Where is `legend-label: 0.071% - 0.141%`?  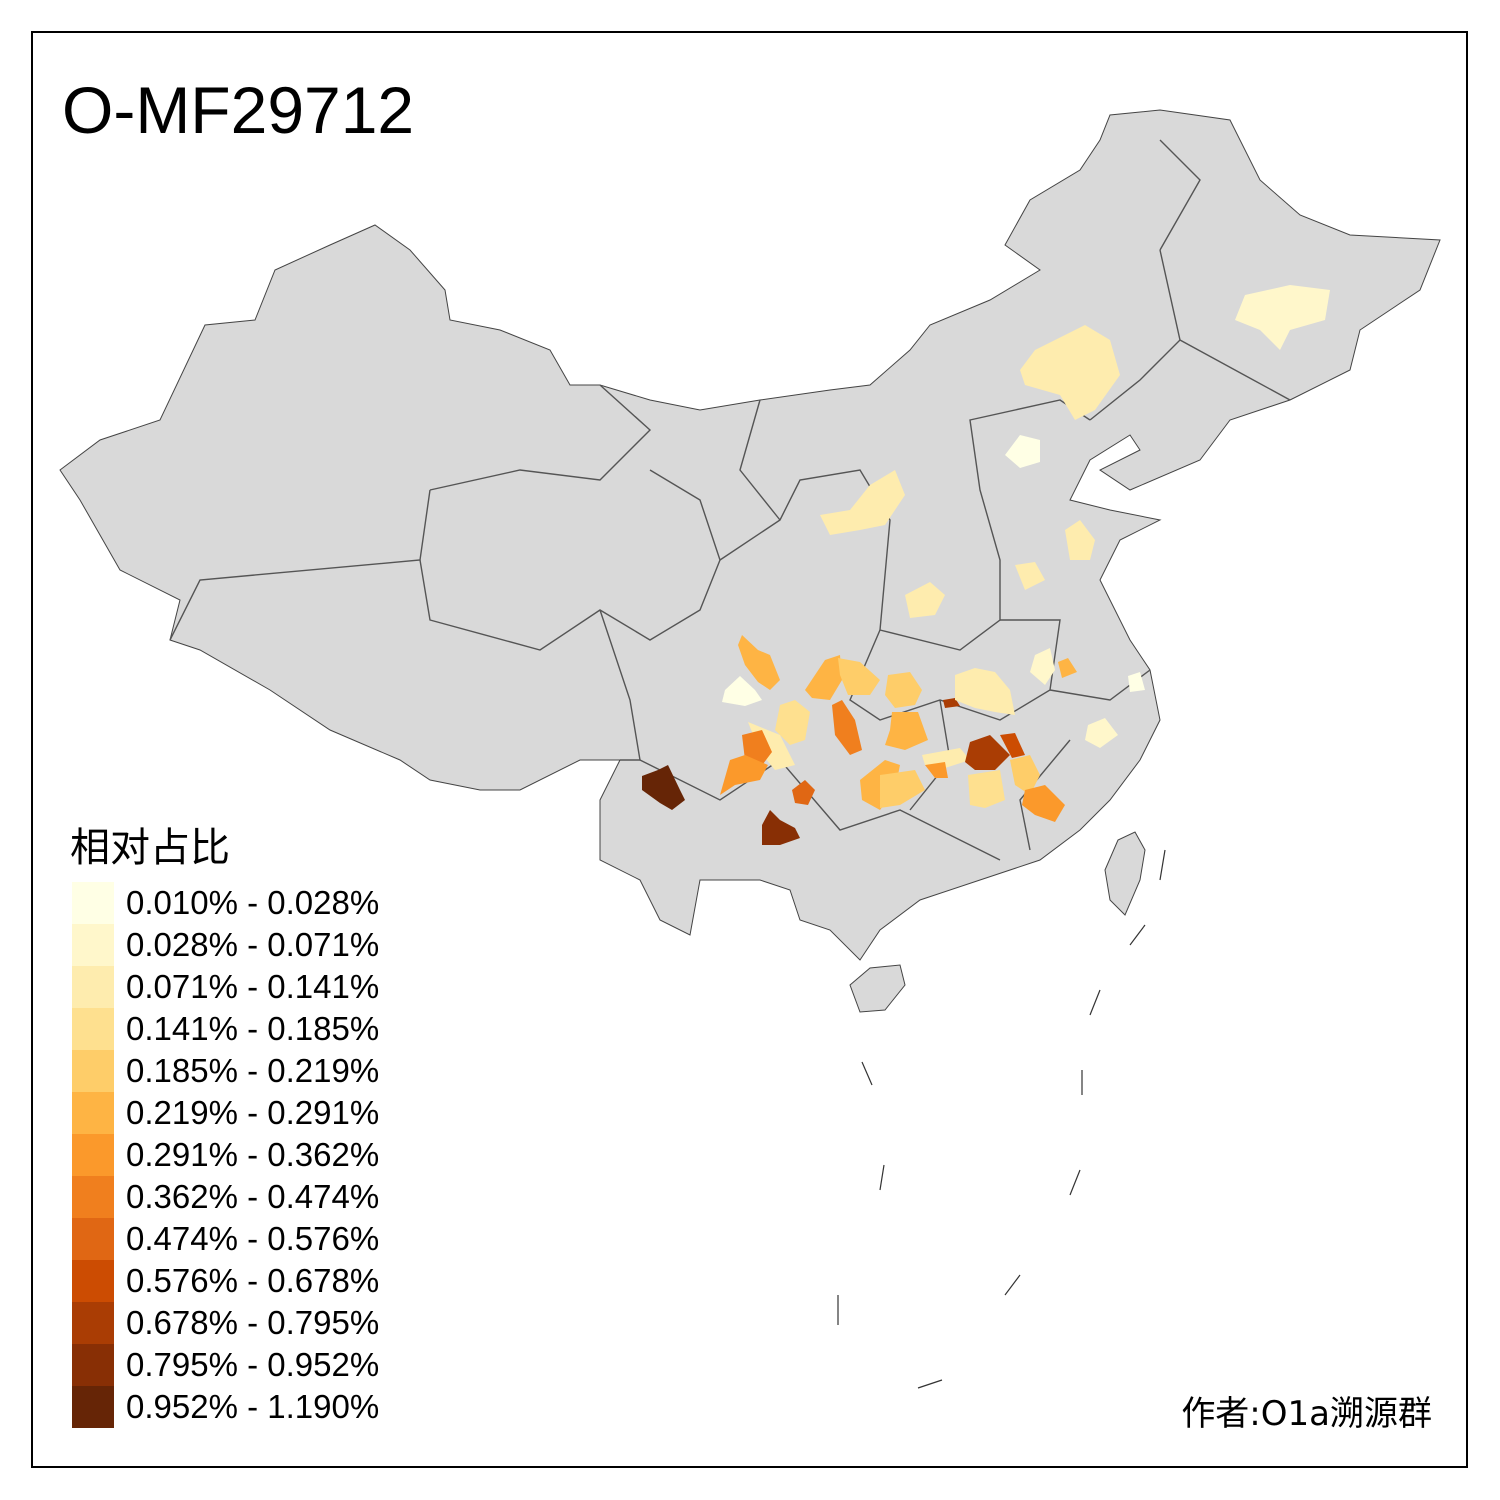 legend-label: 0.071% - 0.141% is located at coordinates (253, 986).